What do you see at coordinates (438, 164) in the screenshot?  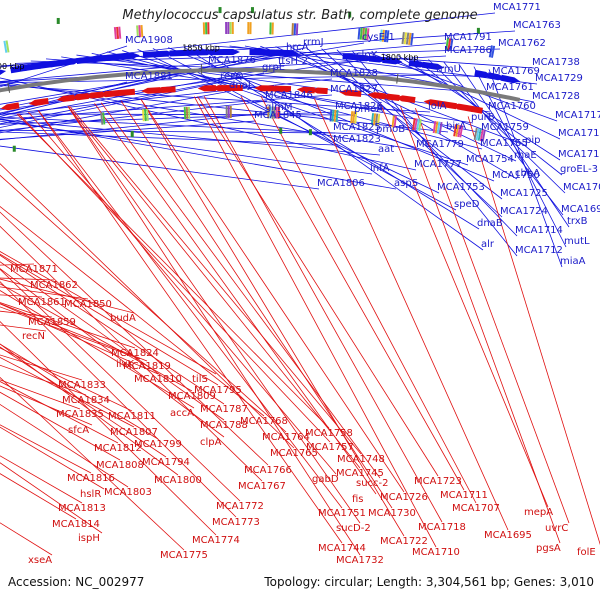 I see `forward-gene-label: MCA1777` at bounding box center [438, 164].